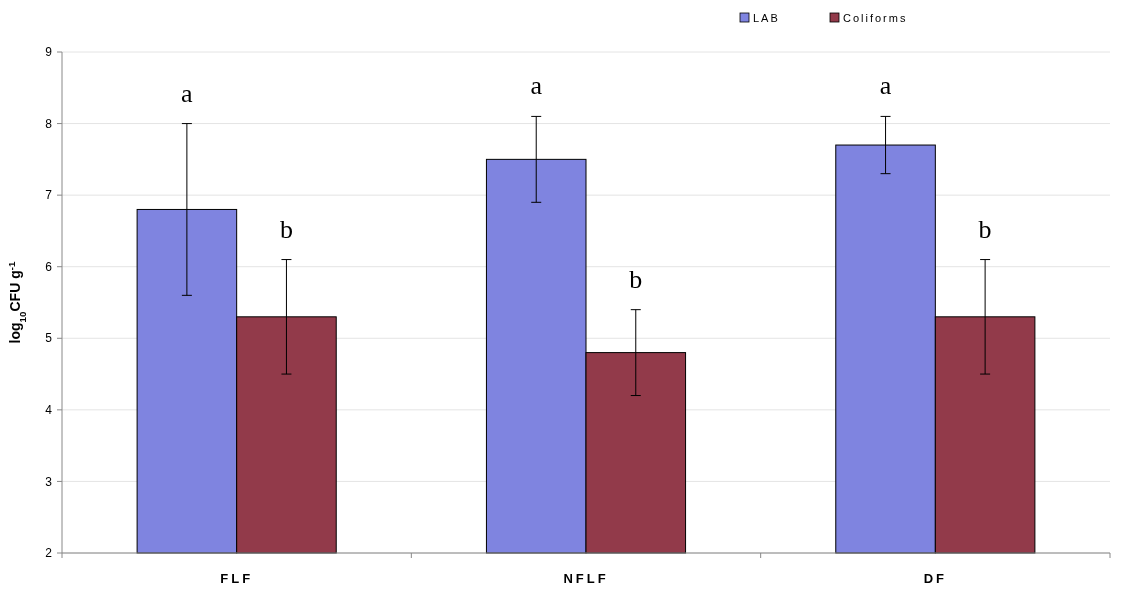 Image resolution: width=1122 pixels, height=598 pixels. I want to click on legend-label: LAB, so click(766, 18).